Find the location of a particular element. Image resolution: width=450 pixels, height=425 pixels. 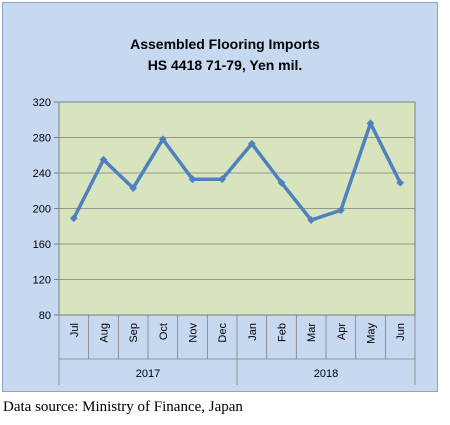

data-source-note: Data source: Ministry of Finance, Japan is located at coordinates (123, 407).